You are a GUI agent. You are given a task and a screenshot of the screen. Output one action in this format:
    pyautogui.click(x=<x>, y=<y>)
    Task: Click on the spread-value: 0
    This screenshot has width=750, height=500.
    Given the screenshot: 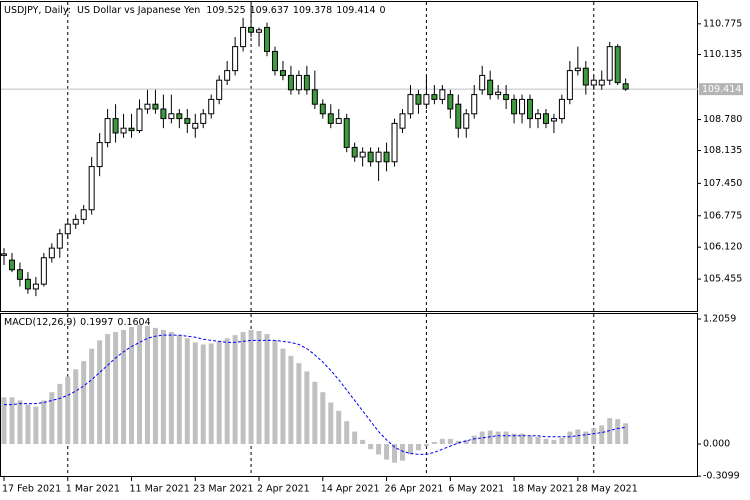 What is the action you would take?
    pyautogui.click(x=383, y=10)
    